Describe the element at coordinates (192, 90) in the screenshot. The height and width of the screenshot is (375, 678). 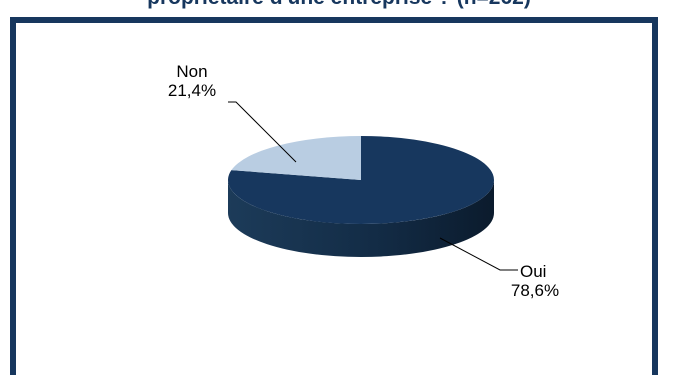
I see `slice-value-non: 21,4%` at that location.